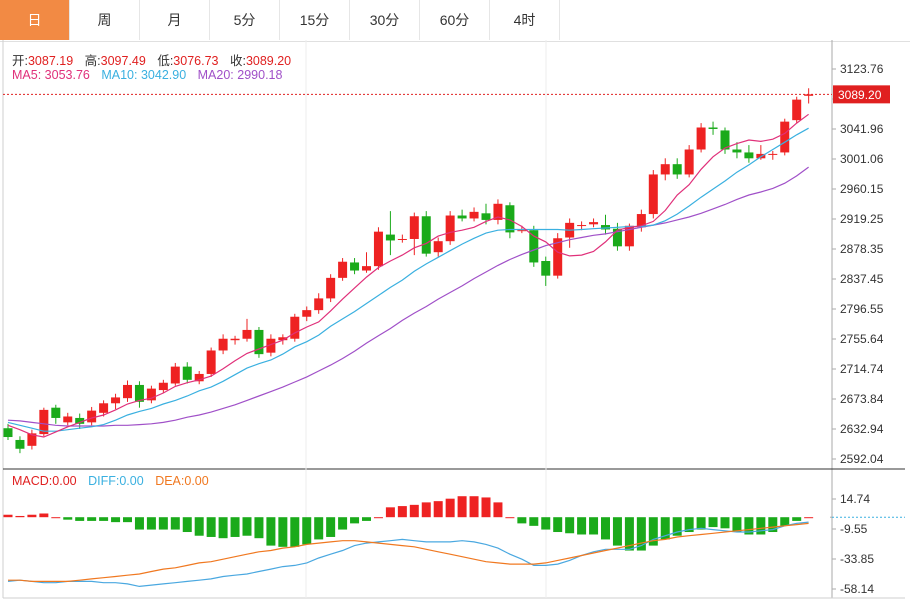  What do you see at coordinates (862, 429) in the screenshot?
I see `price-tick-label: 2632.94` at bounding box center [862, 429].